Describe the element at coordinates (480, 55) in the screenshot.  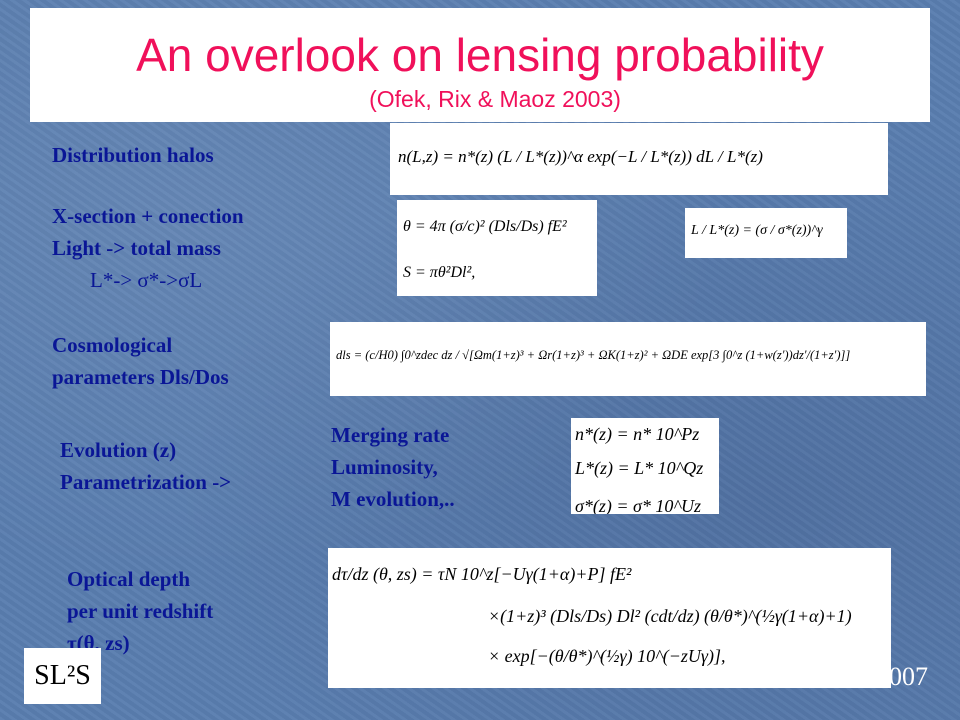
I see `slide-title: An overlook on lensing probability` at that location.